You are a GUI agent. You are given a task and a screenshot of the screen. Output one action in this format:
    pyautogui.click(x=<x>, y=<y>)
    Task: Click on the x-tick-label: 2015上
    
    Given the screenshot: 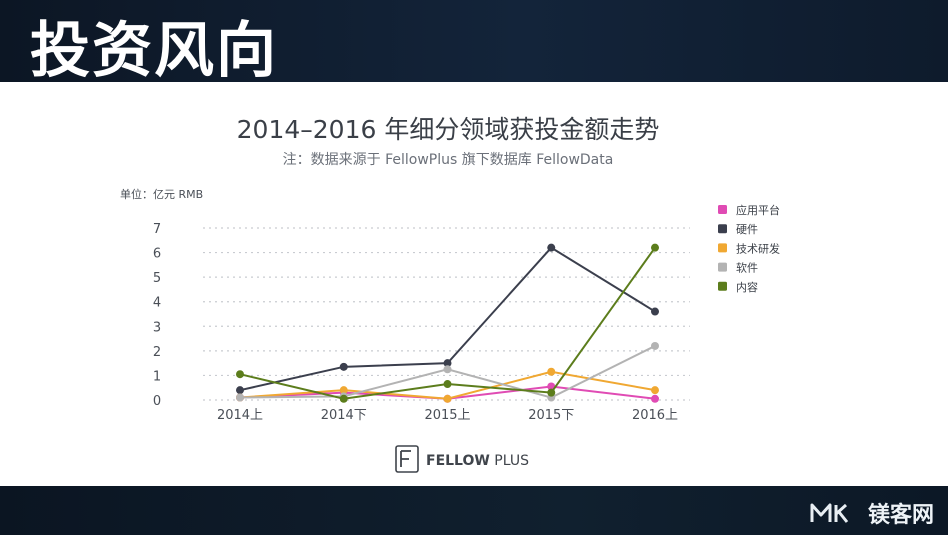 What is the action you would take?
    pyautogui.click(x=447, y=415)
    